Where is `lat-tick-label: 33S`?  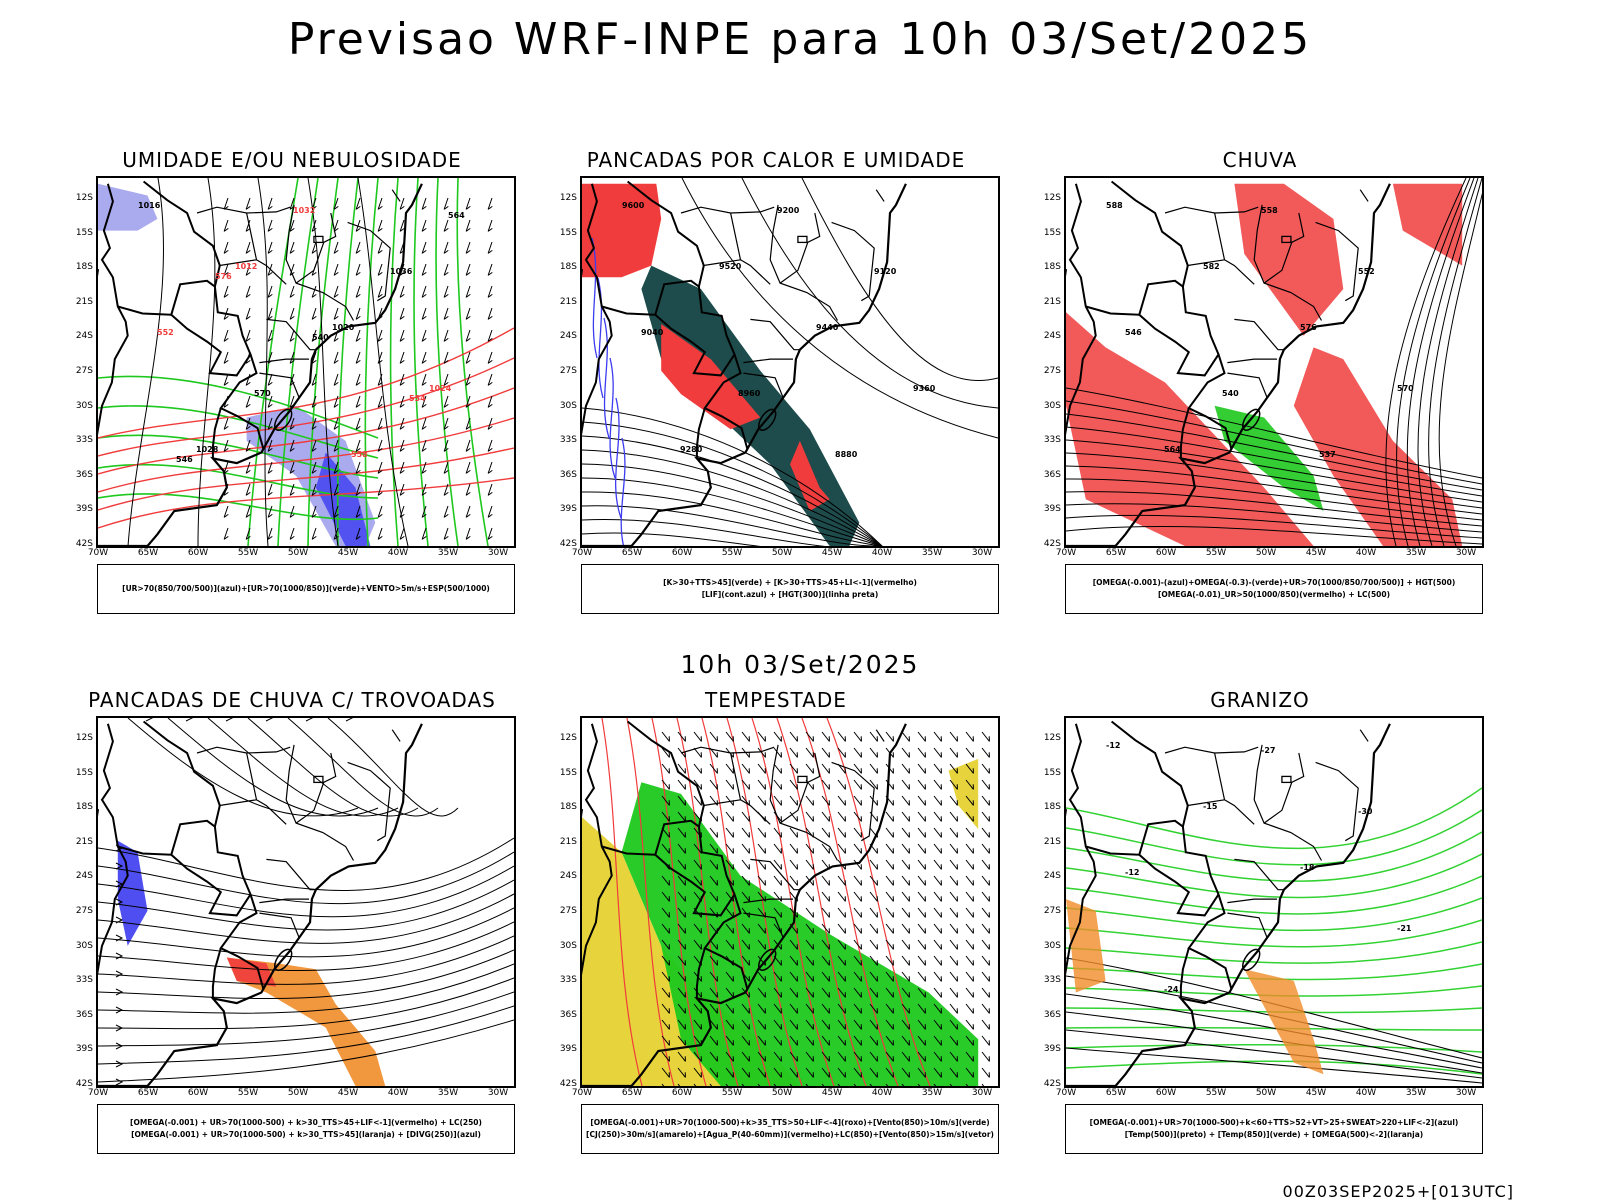
lat-tick-label: 33S is located at coordinates (1052, 440).